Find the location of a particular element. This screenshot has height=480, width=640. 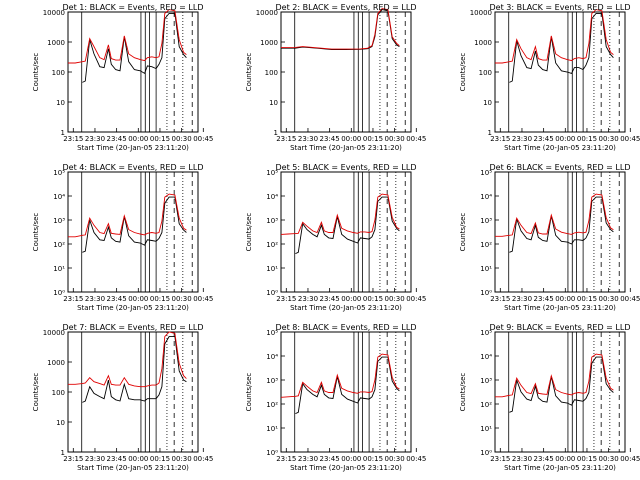

panel-title: Det 7: BLACK = Events, RED = LLD is located at coordinates (133, 327).